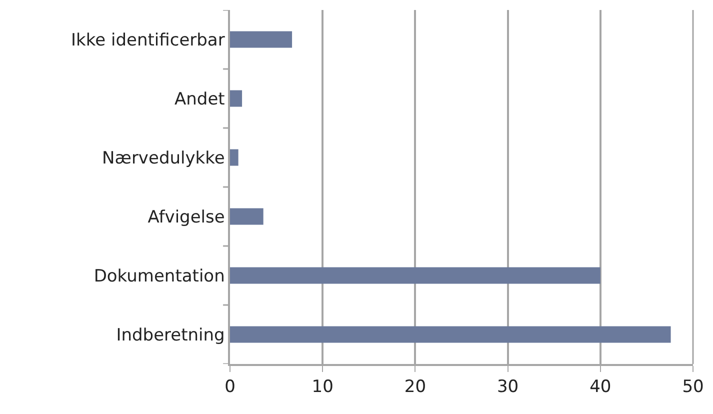 The width and height of the screenshot is (713, 414). I want to click on x-tick-label: 10, so click(323, 387).